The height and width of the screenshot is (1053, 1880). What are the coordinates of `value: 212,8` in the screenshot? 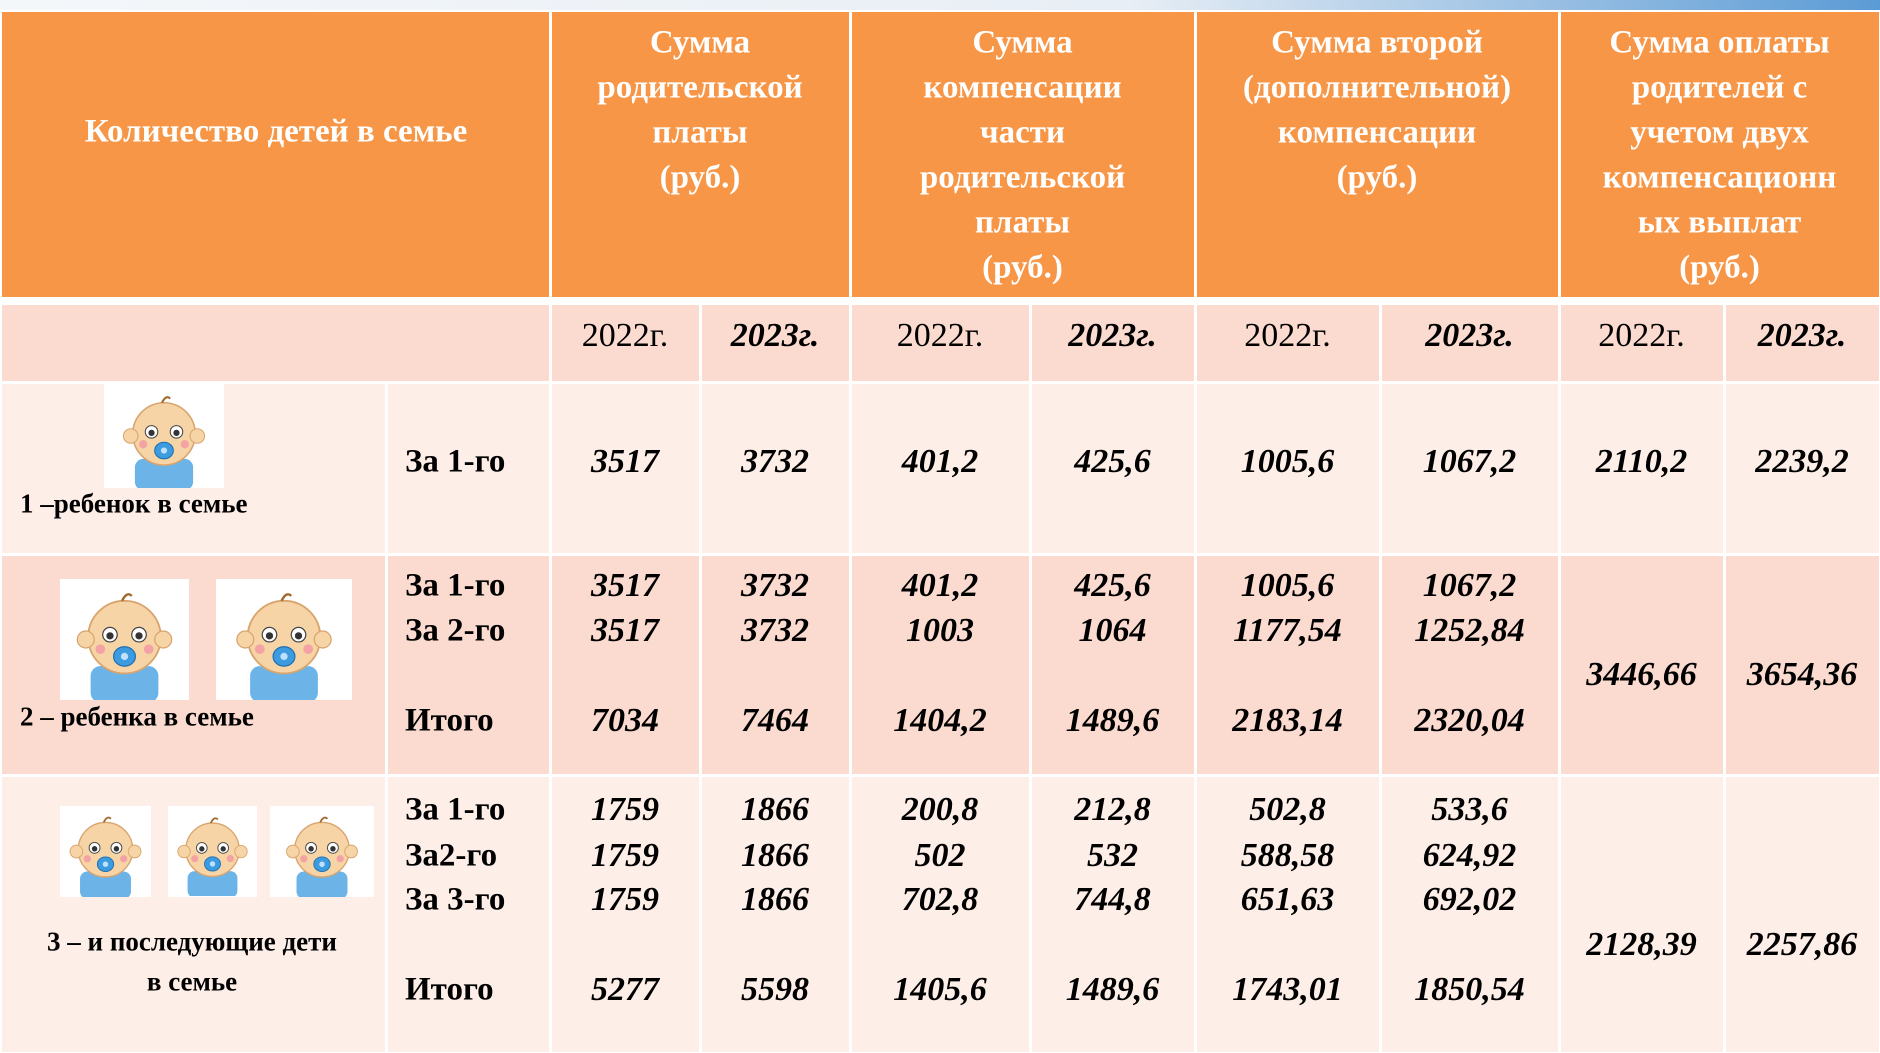 It's located at (1112, 809).